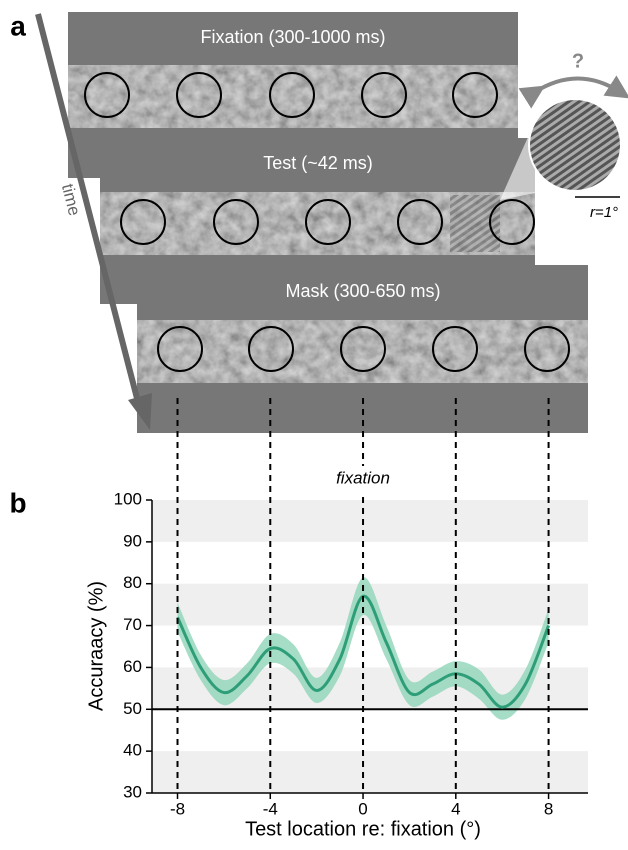 This screenshot has width=628, height=850. Describe the element at coordinates (362, 808) in the screenshot. I see `x-tick-label: 0` at that location.